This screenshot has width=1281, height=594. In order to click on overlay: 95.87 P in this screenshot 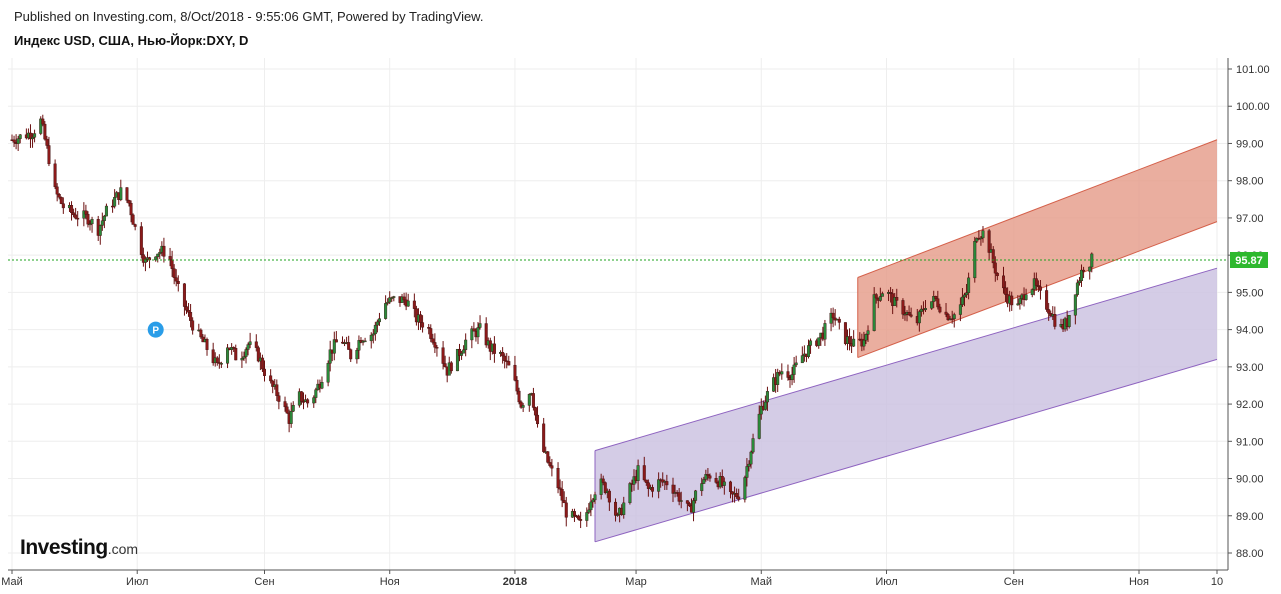, I will do `click(638, 294)`.